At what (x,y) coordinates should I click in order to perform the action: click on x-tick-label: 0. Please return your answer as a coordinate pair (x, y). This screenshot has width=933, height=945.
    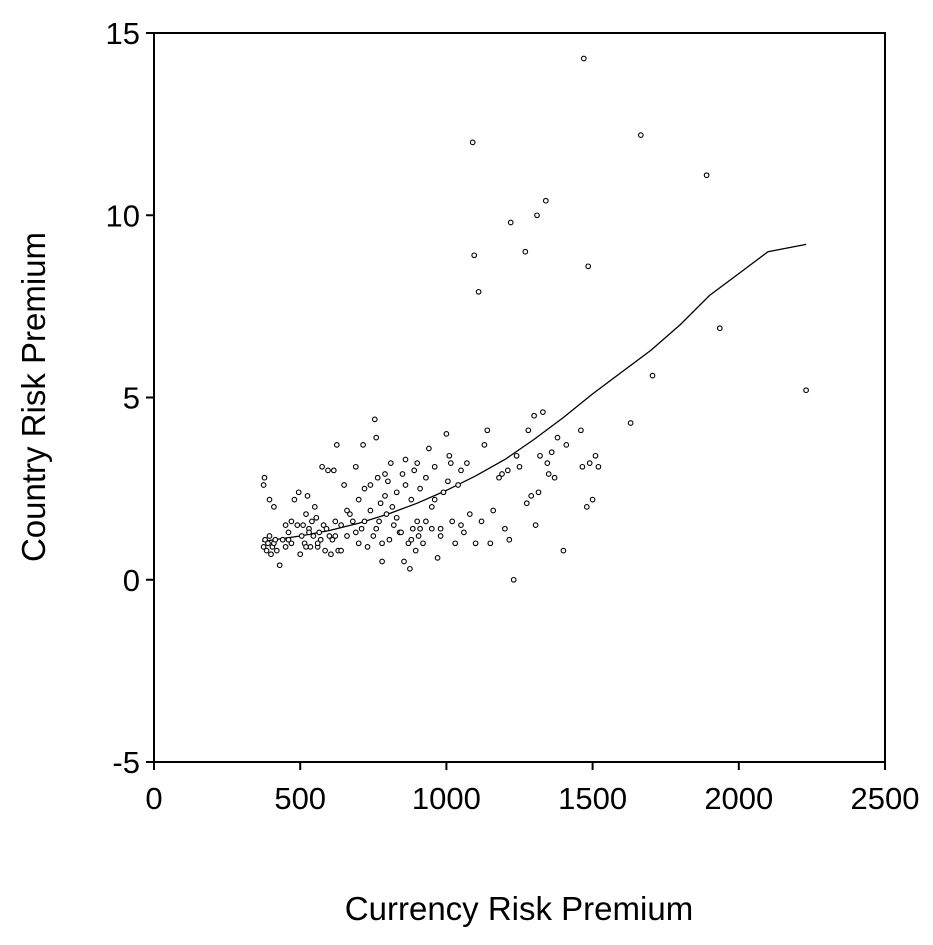
    Looking at the image, I should click on (153, 798).